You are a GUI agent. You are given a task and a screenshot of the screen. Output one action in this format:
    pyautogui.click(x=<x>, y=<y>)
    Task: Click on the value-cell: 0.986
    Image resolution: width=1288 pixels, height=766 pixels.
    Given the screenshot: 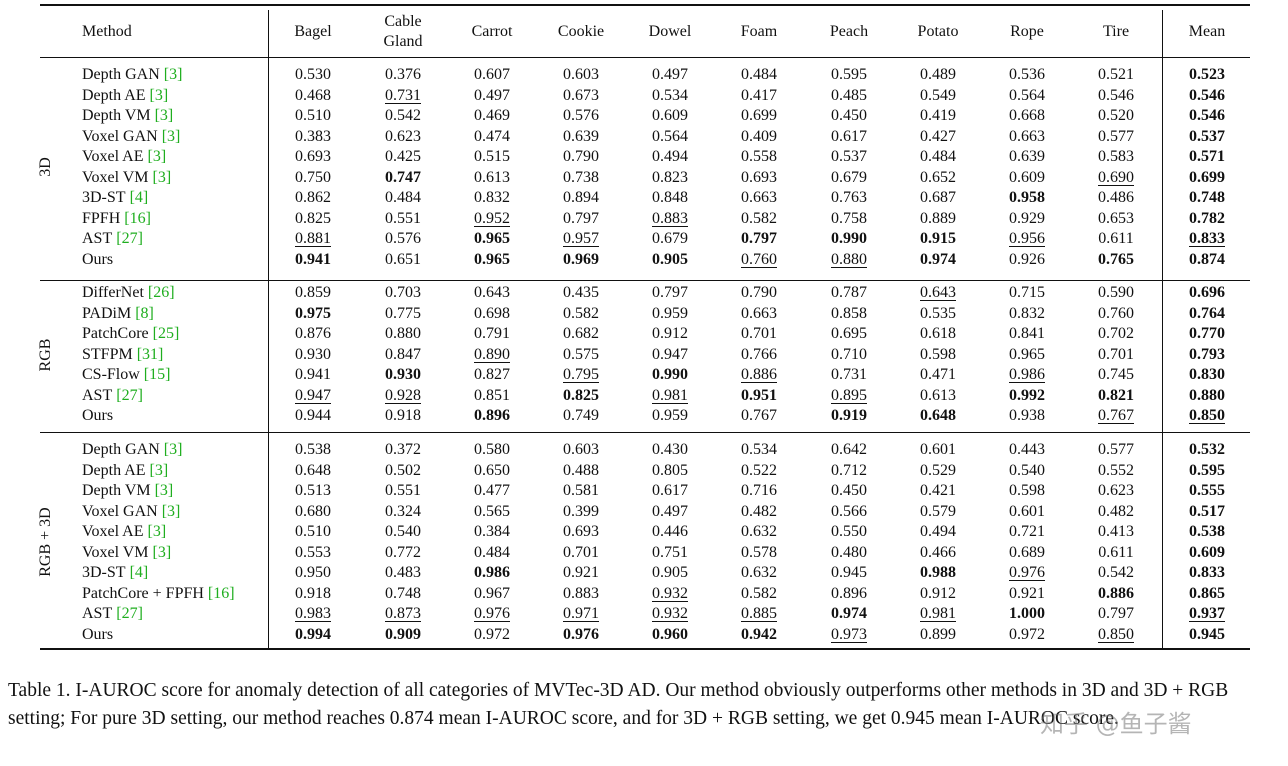 What is the action you would take?
    pyautogui.click(x=1027, y=374)
    